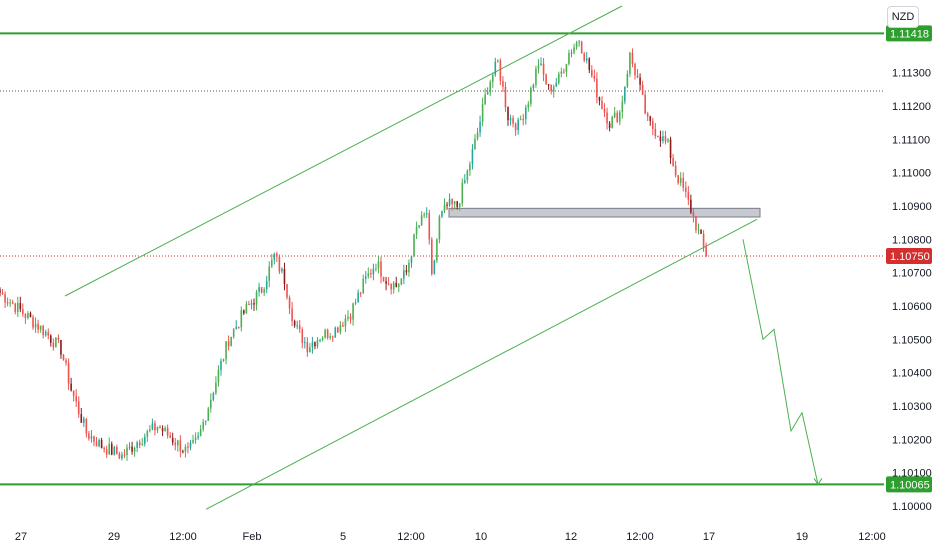 This screenshot has height=550, width=932. What do you see at coordinates (912, 274) in the screenshot?
I see `y-tick-label: 1.10700` at bounding box center [912, 274].